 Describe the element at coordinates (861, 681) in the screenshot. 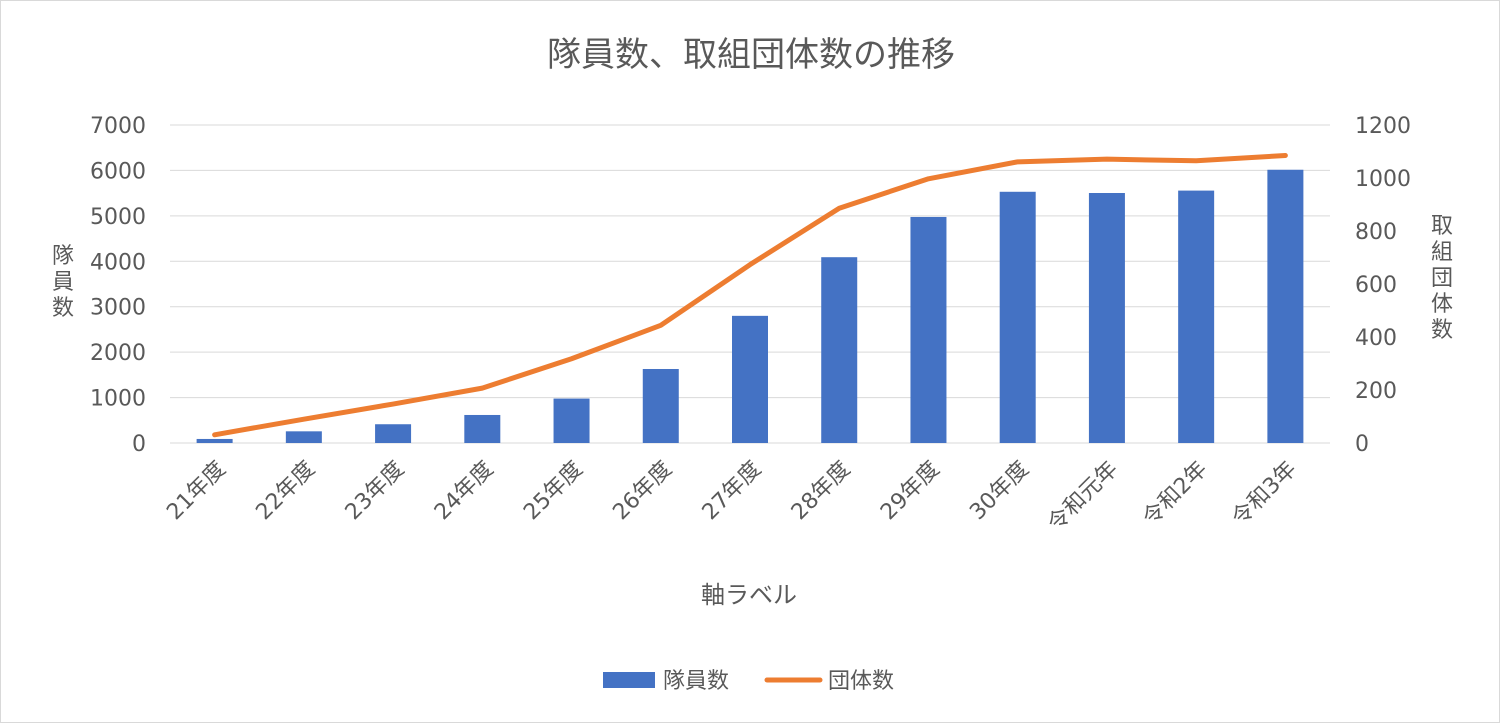

I see `legend-label-line: 団体数` at that location.